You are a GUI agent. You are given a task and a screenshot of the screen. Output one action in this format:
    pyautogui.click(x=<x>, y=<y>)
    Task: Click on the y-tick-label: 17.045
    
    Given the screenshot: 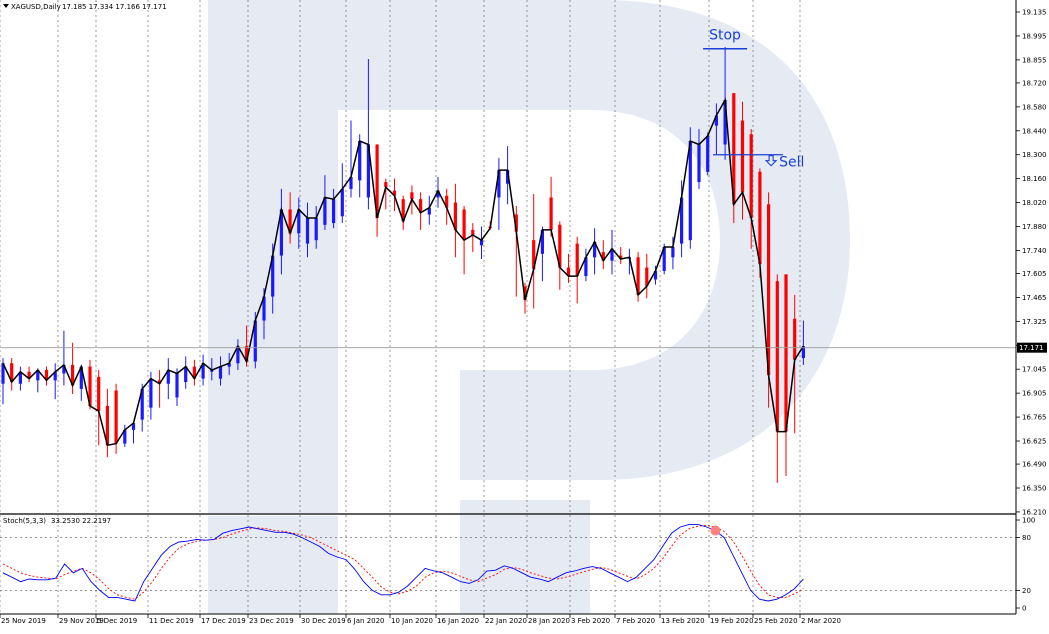 What is the action you would take?
    pyautogui.click(x=1034, y=370)
    